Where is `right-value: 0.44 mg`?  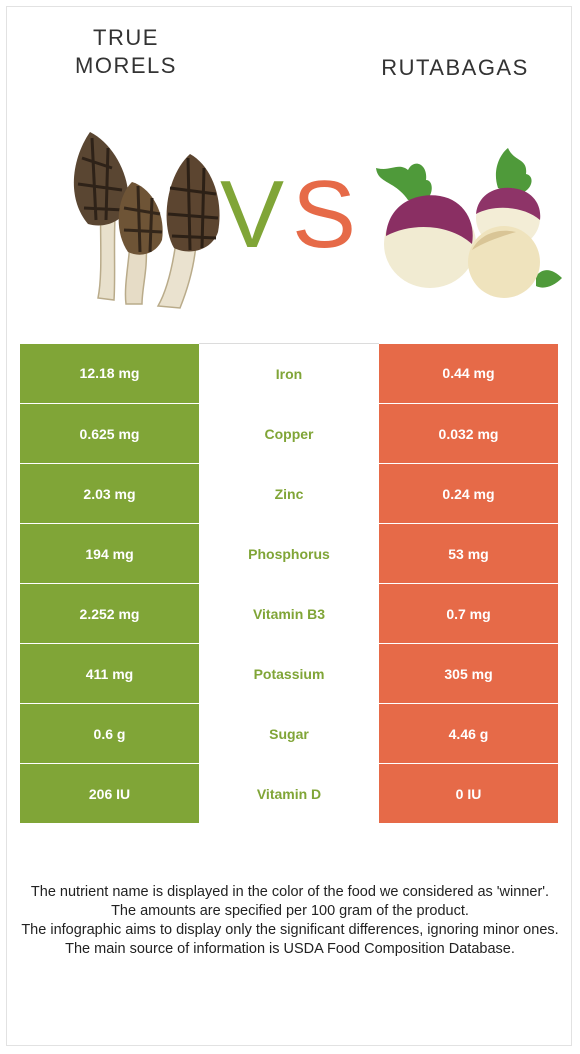 right-value: 0.44 mg is located at coordinates (468, 373).